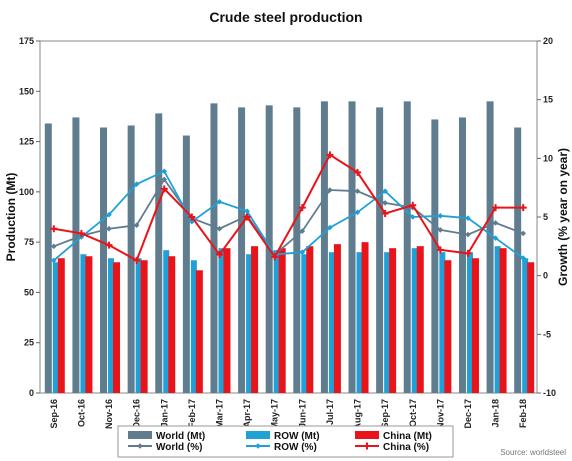 The width and height of the screenshot is (572, 461). What do you see at coordinates (548, 100) in the screenshot?
I see `right-tick-label: 15` at bounding box center [548, 100].